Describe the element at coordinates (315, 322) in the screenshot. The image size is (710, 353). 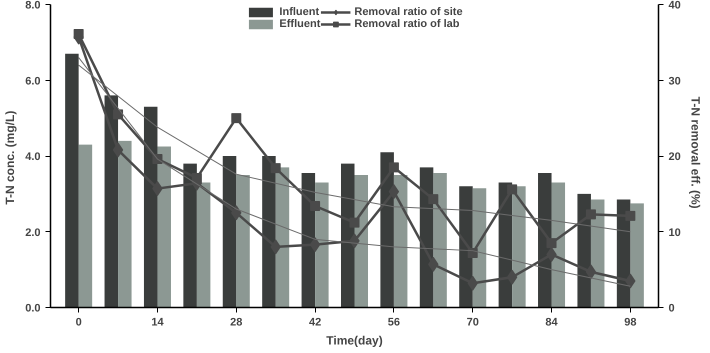
I see `x-tick-label: 42` at that location.